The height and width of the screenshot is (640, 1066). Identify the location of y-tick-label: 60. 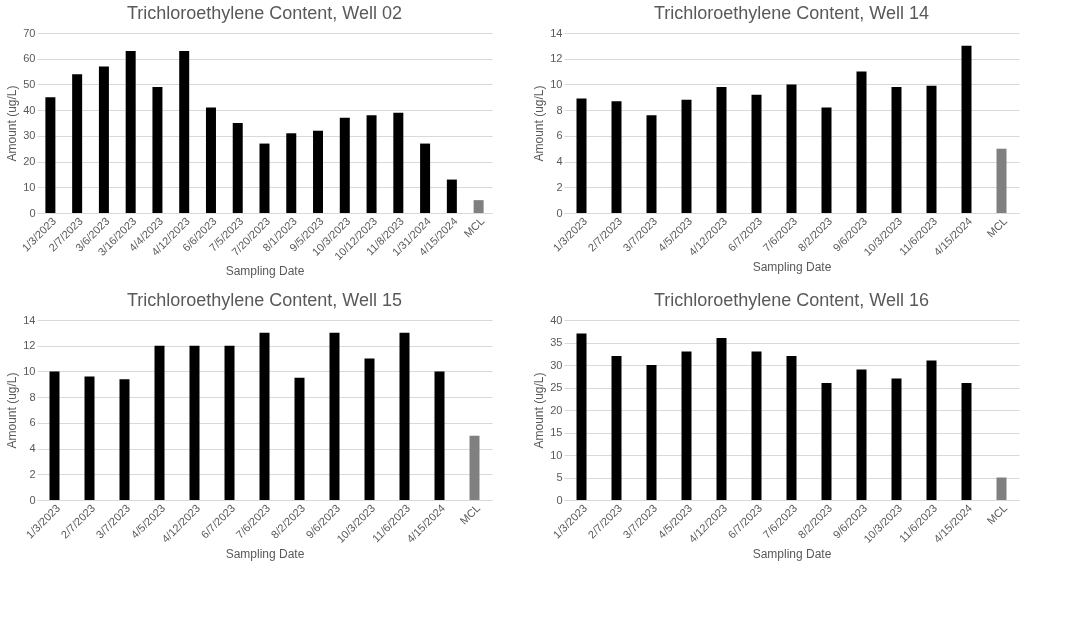
(29, 58).